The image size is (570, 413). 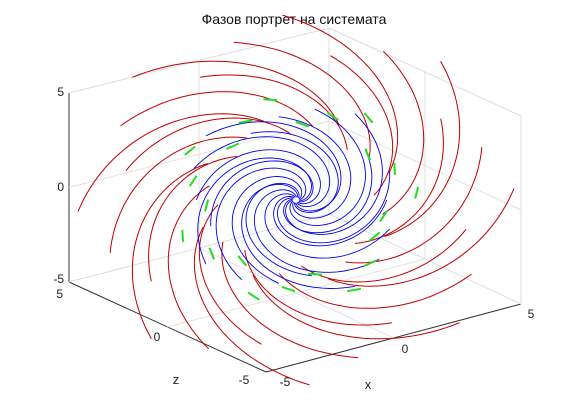 What do you see at coordinates (176, 379) in the screenshot?
I see `z-axis-label: z` at bounding box center [176, 379].